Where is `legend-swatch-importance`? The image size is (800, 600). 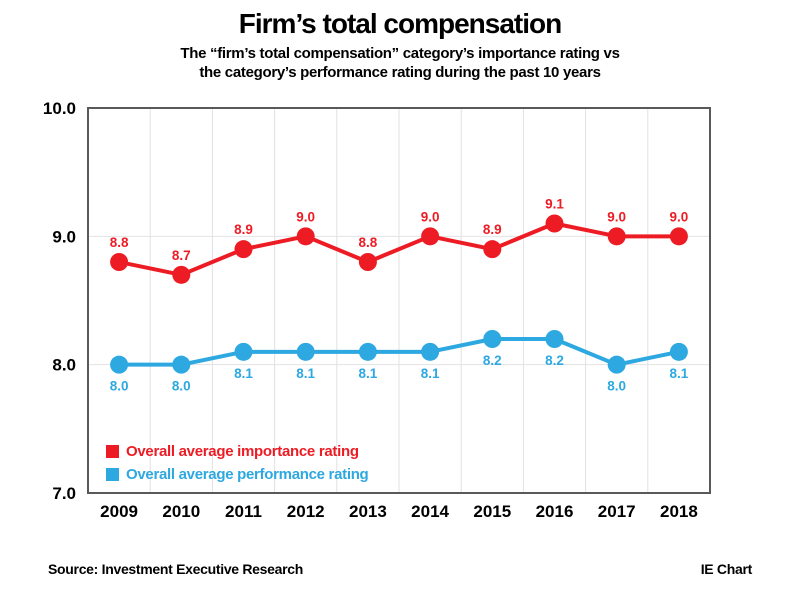 legend-swatch-importance is located at coordinates (112, 451).